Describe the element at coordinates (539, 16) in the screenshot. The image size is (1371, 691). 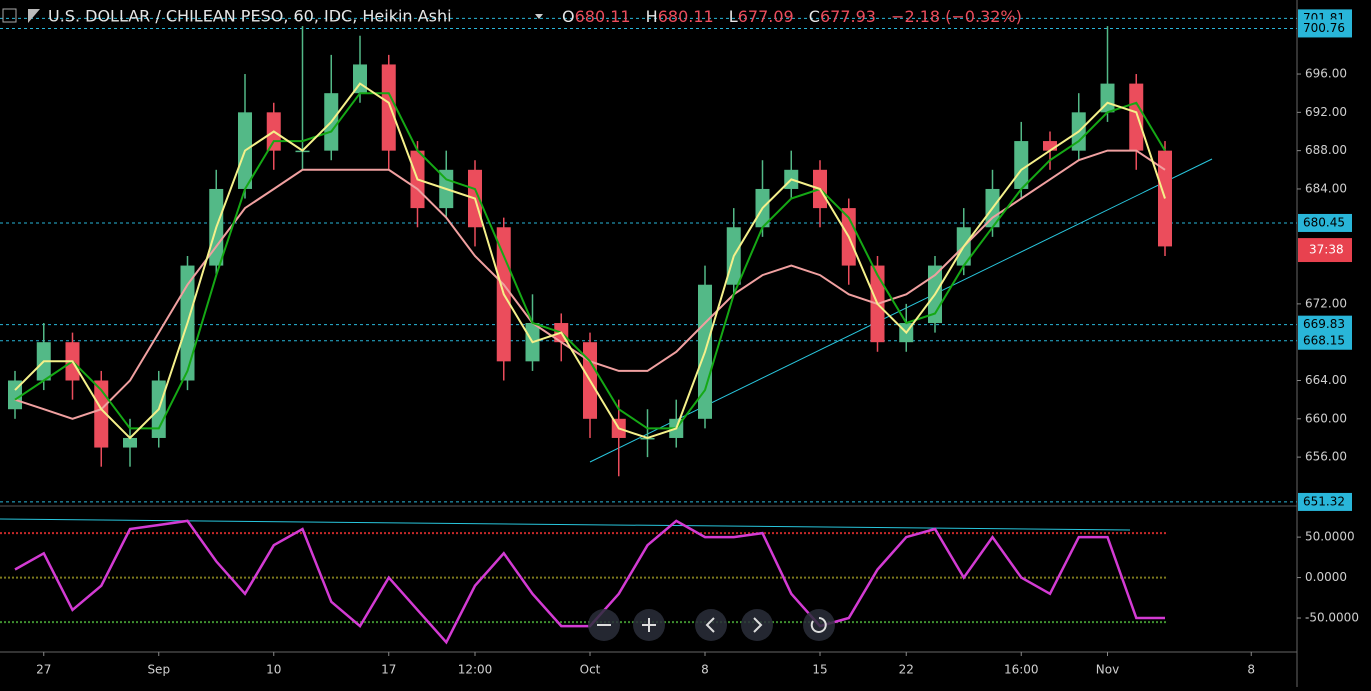
I see `dropdown-arrow` at that location.